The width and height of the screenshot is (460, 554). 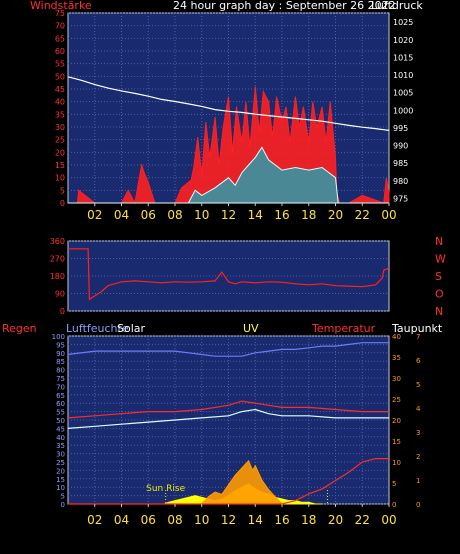 I want to click on y-tick-label: 1000, so click(x=403, y=110).